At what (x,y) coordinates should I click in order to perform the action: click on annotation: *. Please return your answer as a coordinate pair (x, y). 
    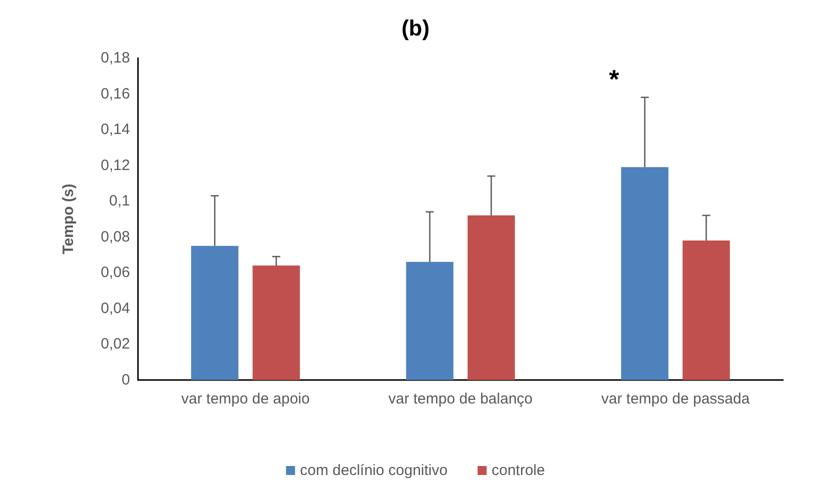
    Looking at the image, I should click on (614, 79).